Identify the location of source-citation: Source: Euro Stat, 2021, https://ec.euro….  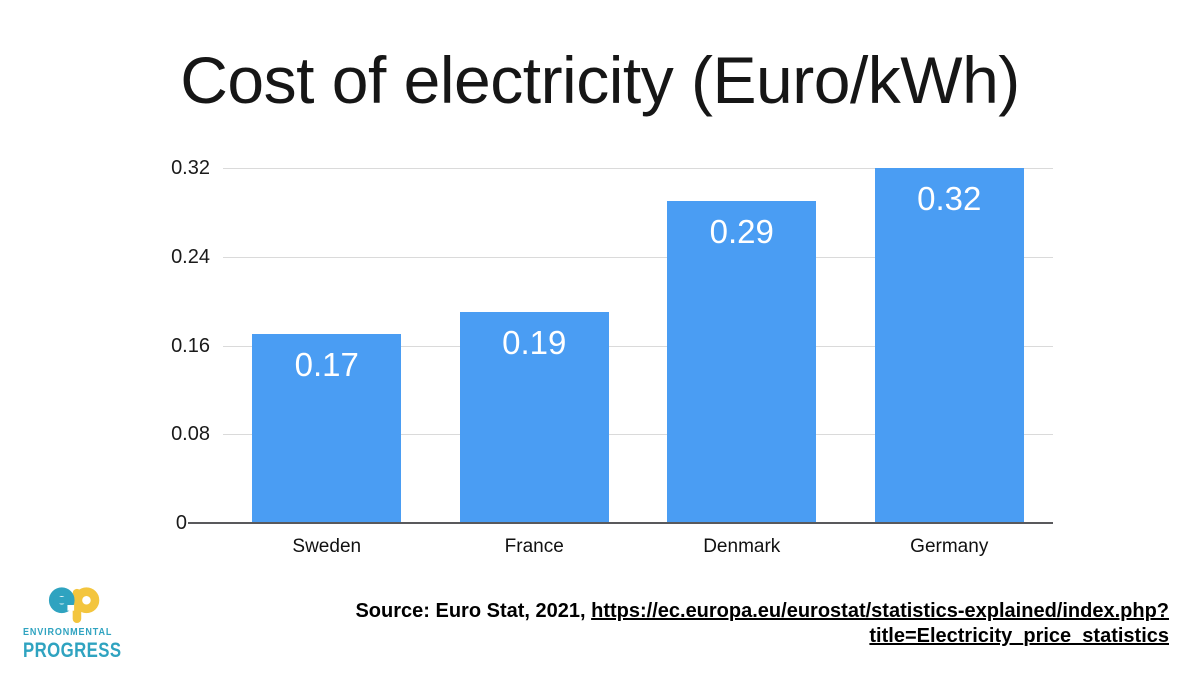
(762, 624).